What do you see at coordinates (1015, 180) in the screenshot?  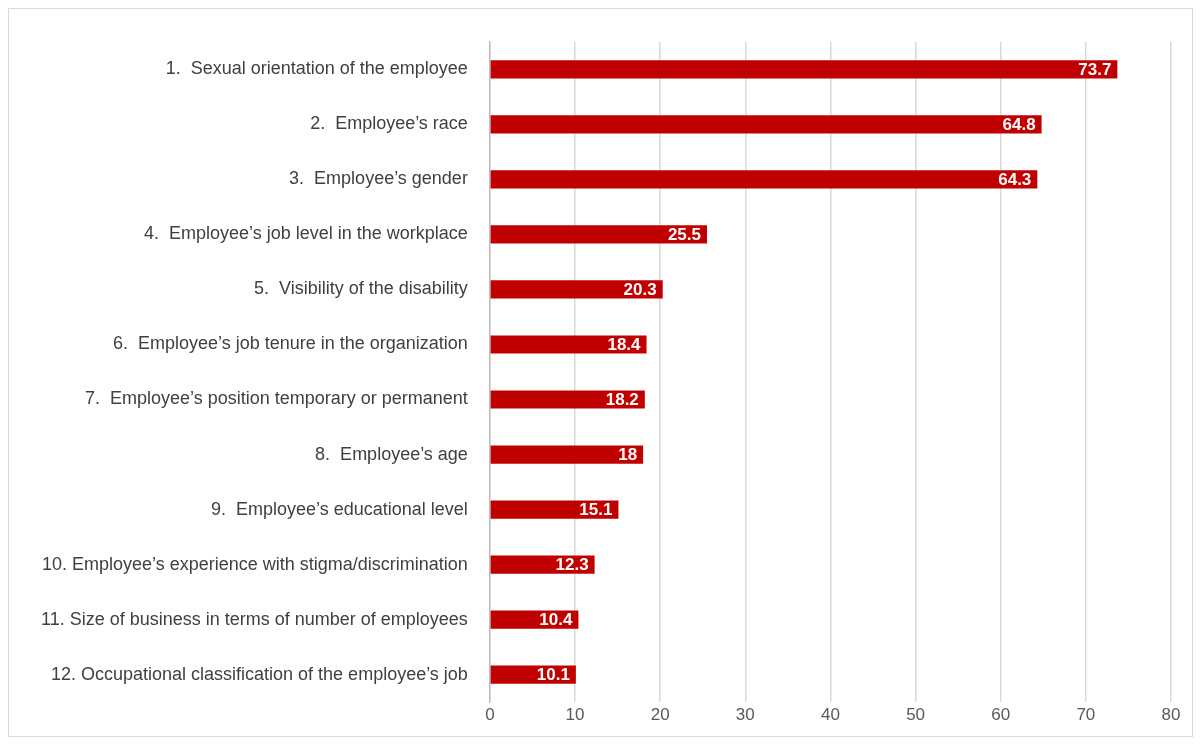 I see `data-label: 64.3` at bounding box center [1015, 180].